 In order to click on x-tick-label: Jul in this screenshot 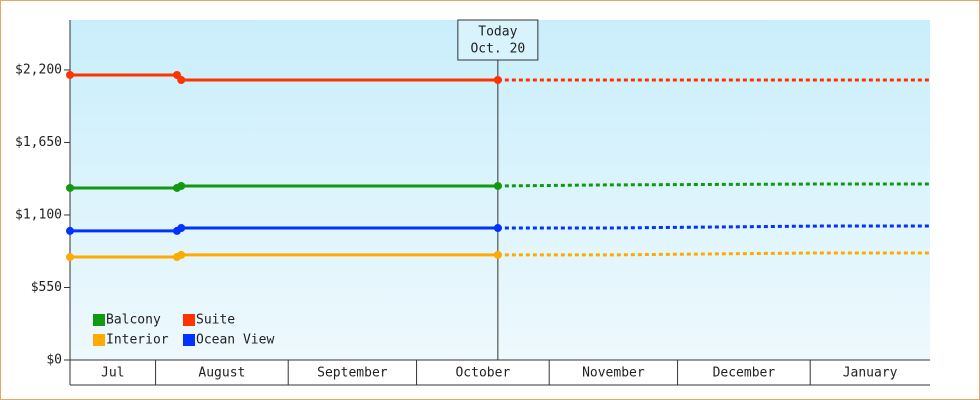, I will do `click(112, 373)`.